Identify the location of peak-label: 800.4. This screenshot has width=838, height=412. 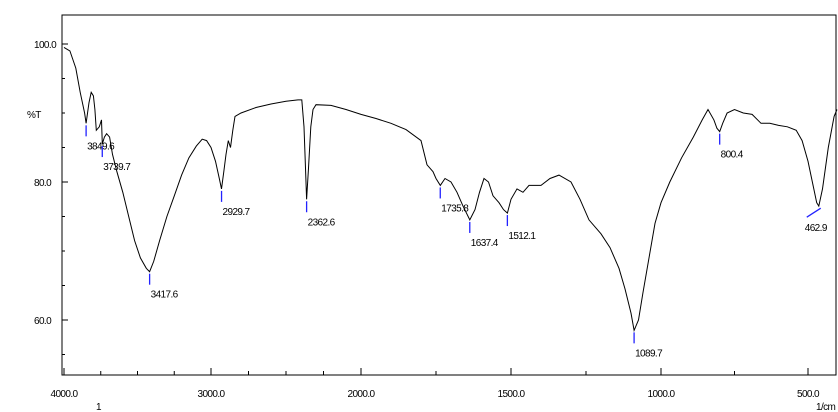
(732, 155).